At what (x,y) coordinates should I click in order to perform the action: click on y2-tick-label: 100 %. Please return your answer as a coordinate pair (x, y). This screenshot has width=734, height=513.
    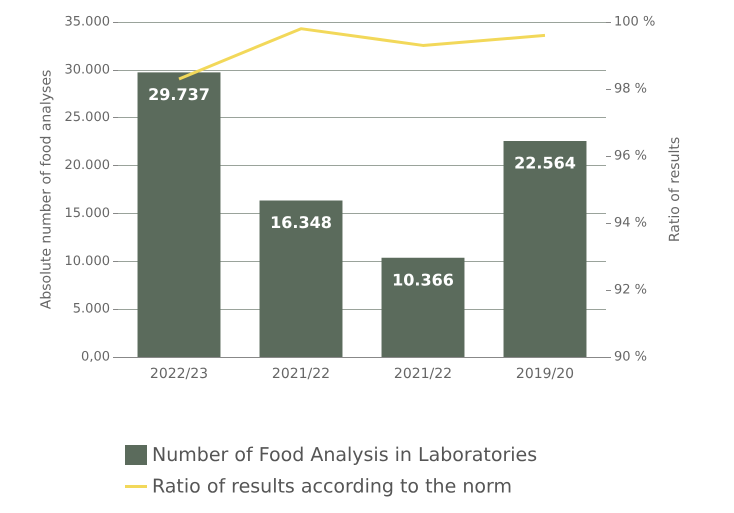
    Looking at the image, I should click on (635, 22).